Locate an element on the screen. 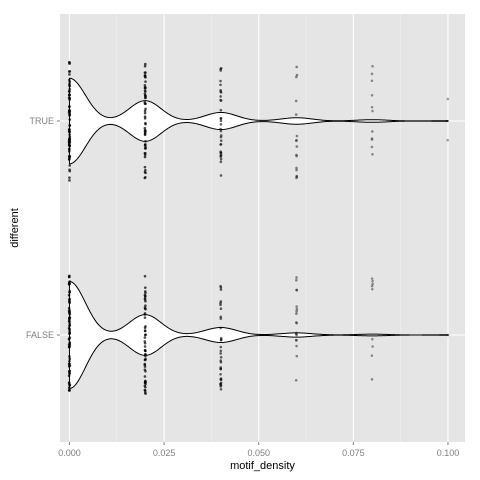 This screenshot has width=480, height=480. y-tick-label: FALSE is located at coordinates (40, 335).